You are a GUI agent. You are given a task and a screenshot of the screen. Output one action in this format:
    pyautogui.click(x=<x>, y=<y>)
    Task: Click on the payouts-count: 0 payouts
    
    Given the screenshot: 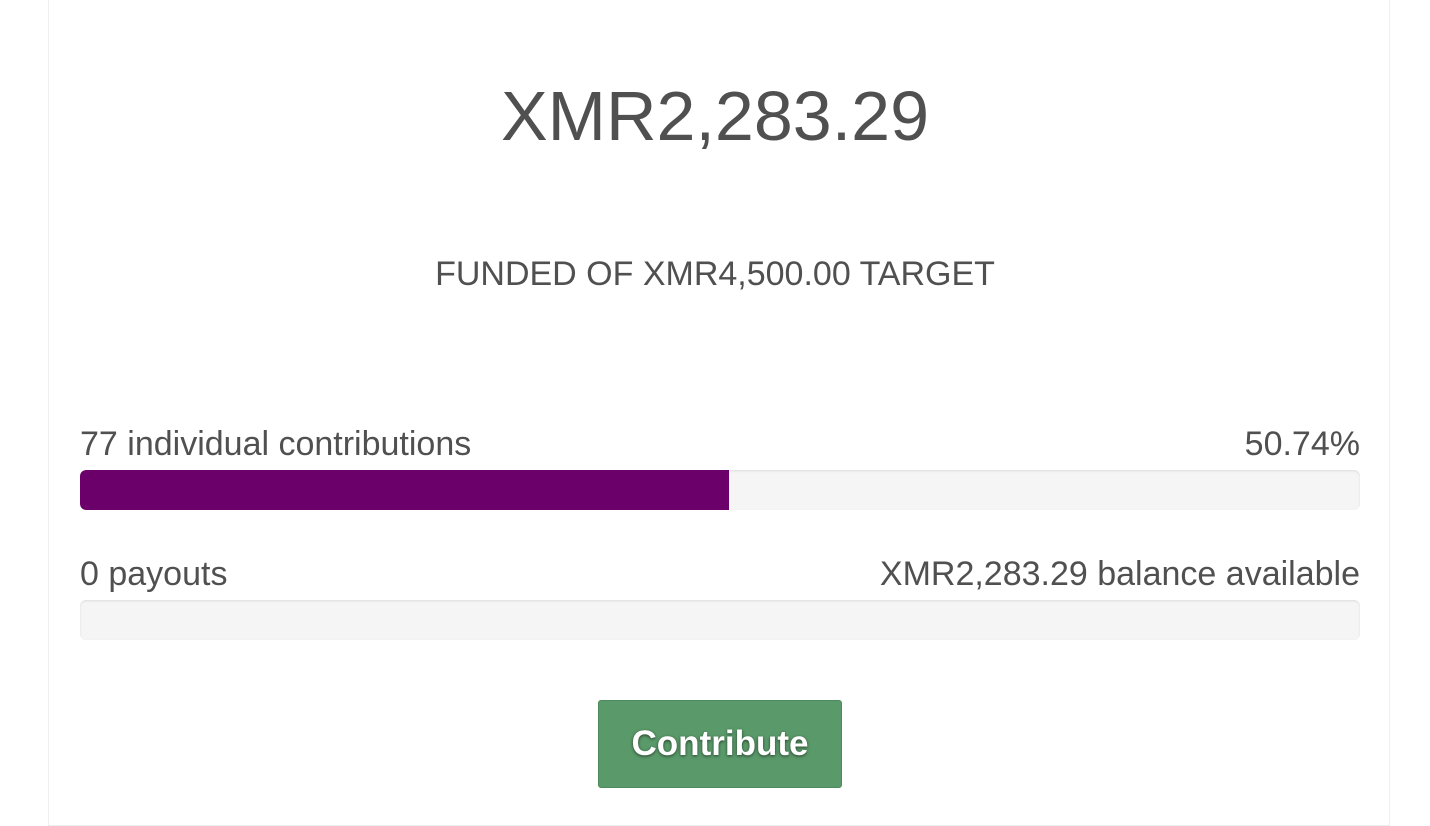 What is the action you would take?
    pyautogui.click(x=154, y=574)
    